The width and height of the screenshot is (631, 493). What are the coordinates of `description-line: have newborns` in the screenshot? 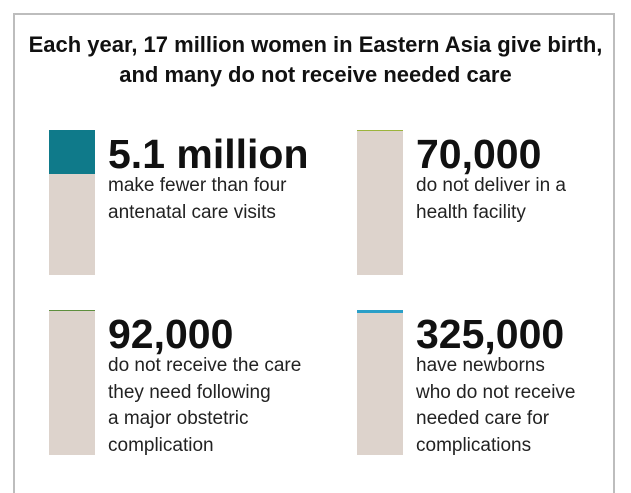 It's located at (480, 365).